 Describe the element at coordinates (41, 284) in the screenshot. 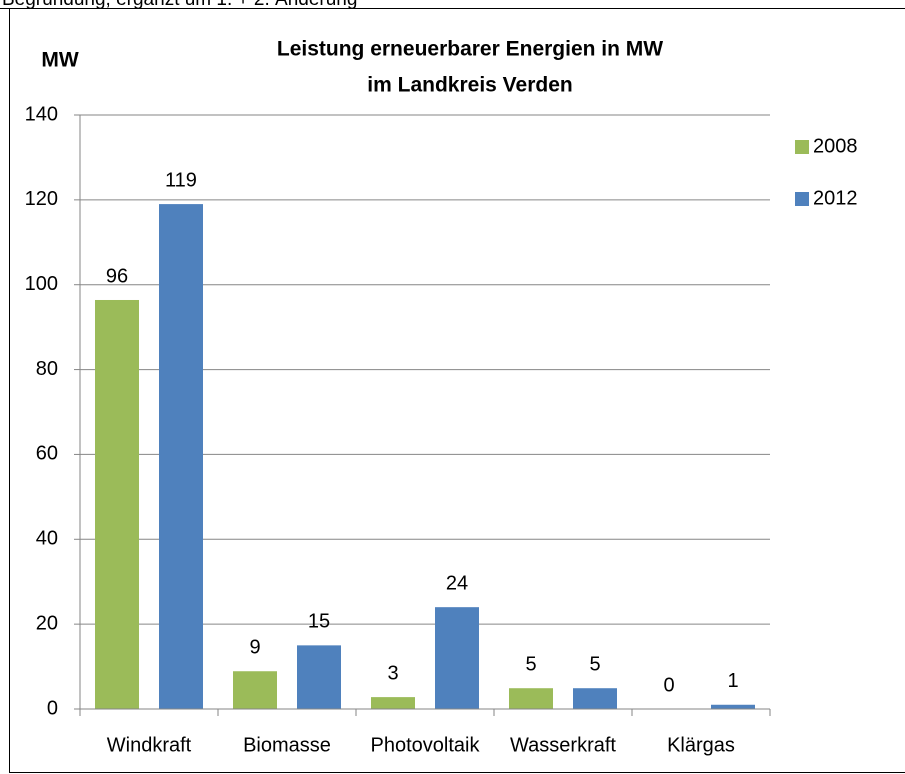

I see `y-tick-label: 100` at that location.